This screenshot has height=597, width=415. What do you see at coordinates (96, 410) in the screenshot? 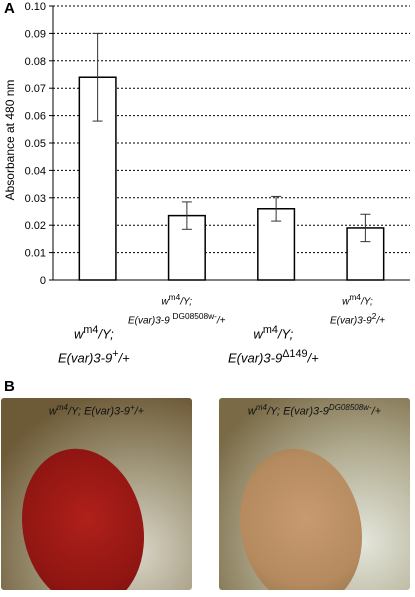
I see `photo-caption-wildtype: wm4/Y; E(var)3-9+/+` at bounding box center [96, 410].